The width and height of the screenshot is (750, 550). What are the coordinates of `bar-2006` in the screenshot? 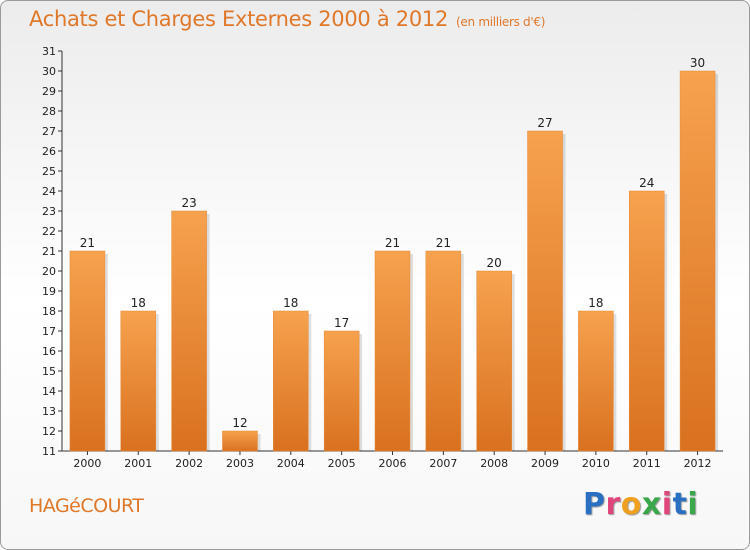 It's located at (392, 351).